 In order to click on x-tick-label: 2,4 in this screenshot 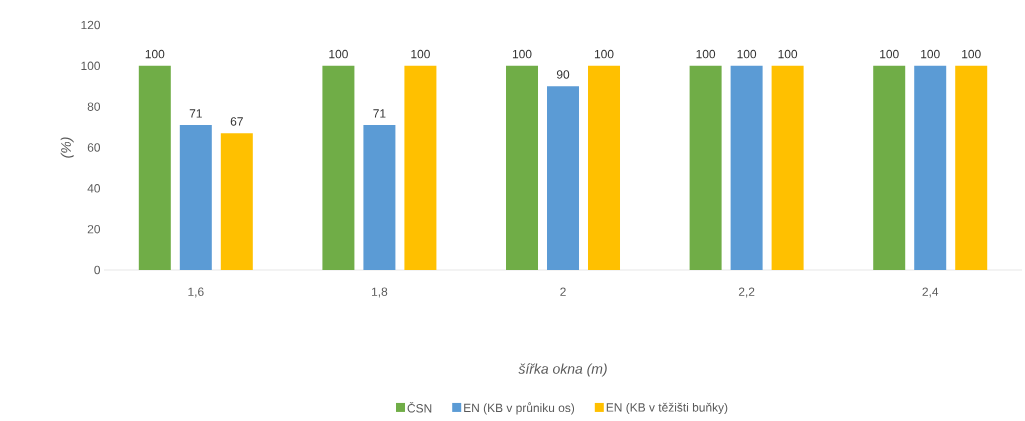, I will do `click(930, 292)`.